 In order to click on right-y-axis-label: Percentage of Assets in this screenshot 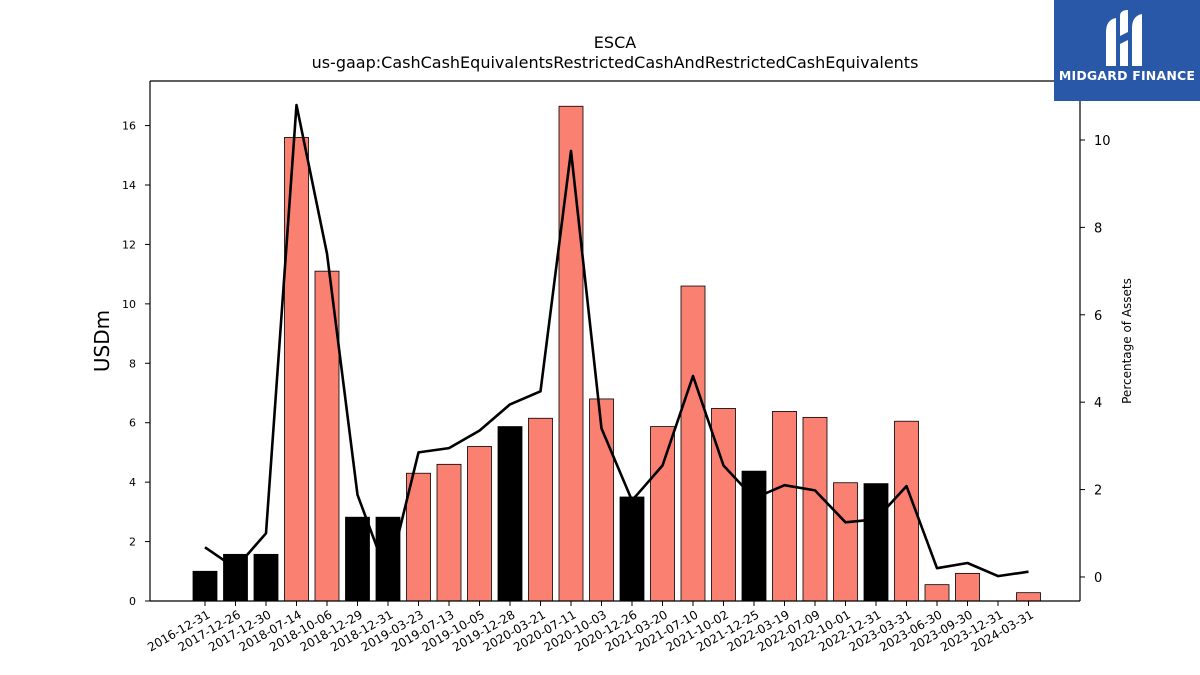, I will do `click(1127, 341)`.